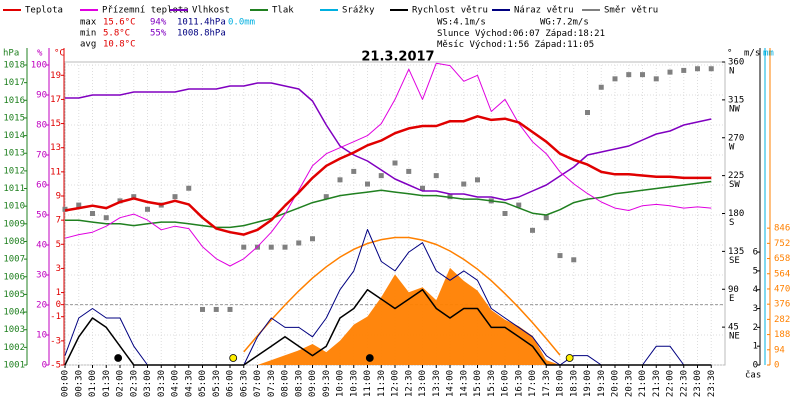 This screenshot has height=400, width=800. Describe the element at coordinates (616, 383) in the screenshot. I see `x-tick-label: 20:00` at that location.